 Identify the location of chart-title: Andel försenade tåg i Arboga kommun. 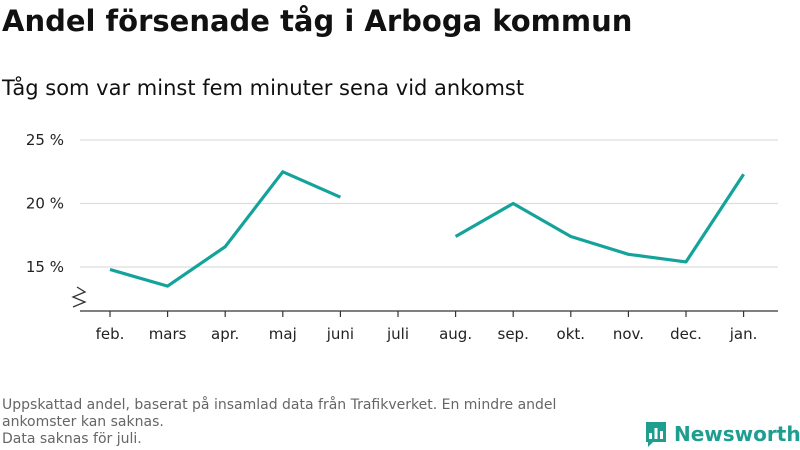
(317, 21).